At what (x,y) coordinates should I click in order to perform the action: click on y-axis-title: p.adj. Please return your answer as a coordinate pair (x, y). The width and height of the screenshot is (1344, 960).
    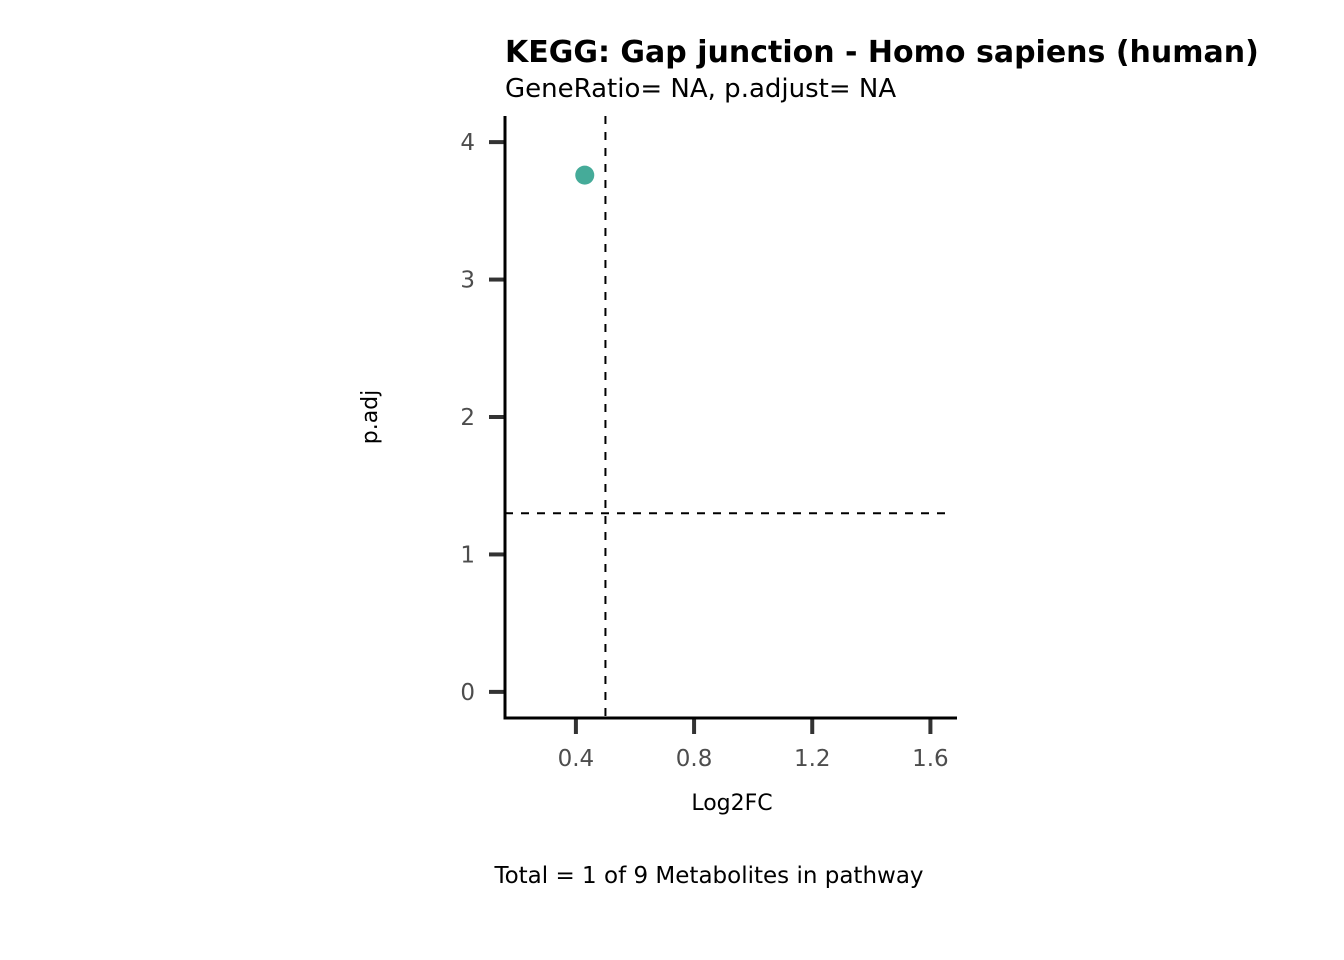
    Looking at the image, I should click on (370, 417).